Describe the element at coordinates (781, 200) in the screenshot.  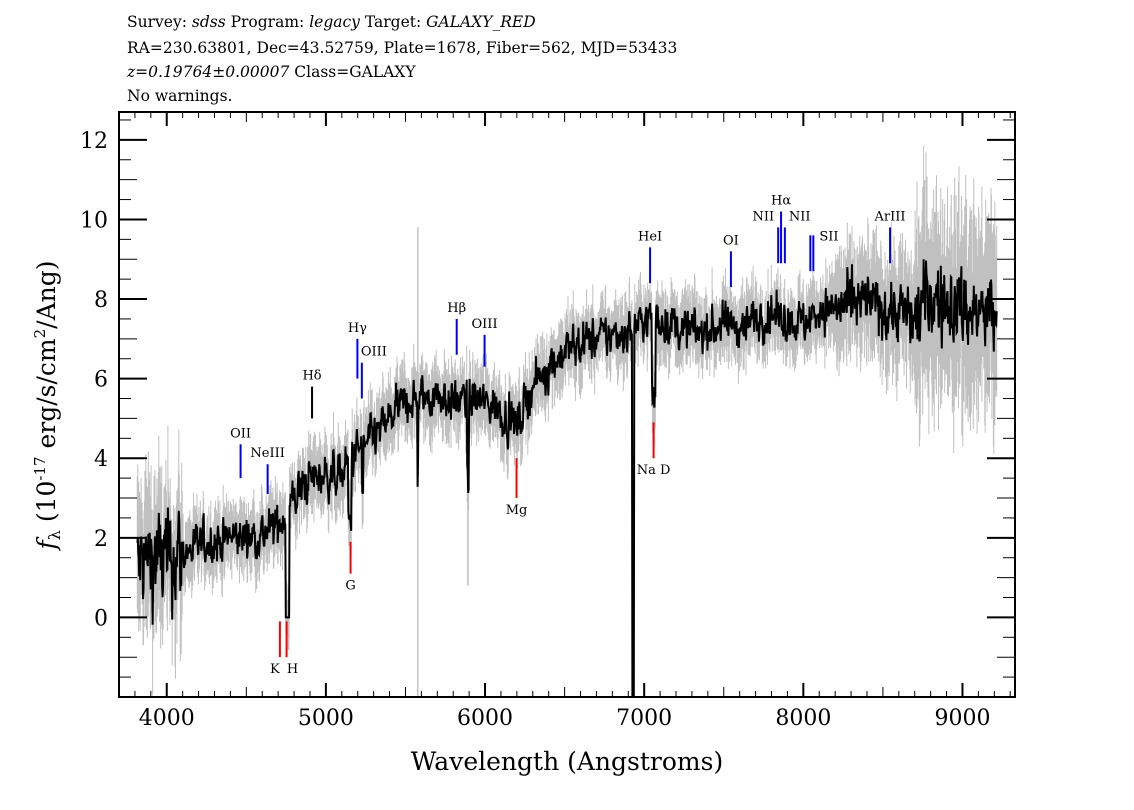
I see `line-label: Hα` at that location.